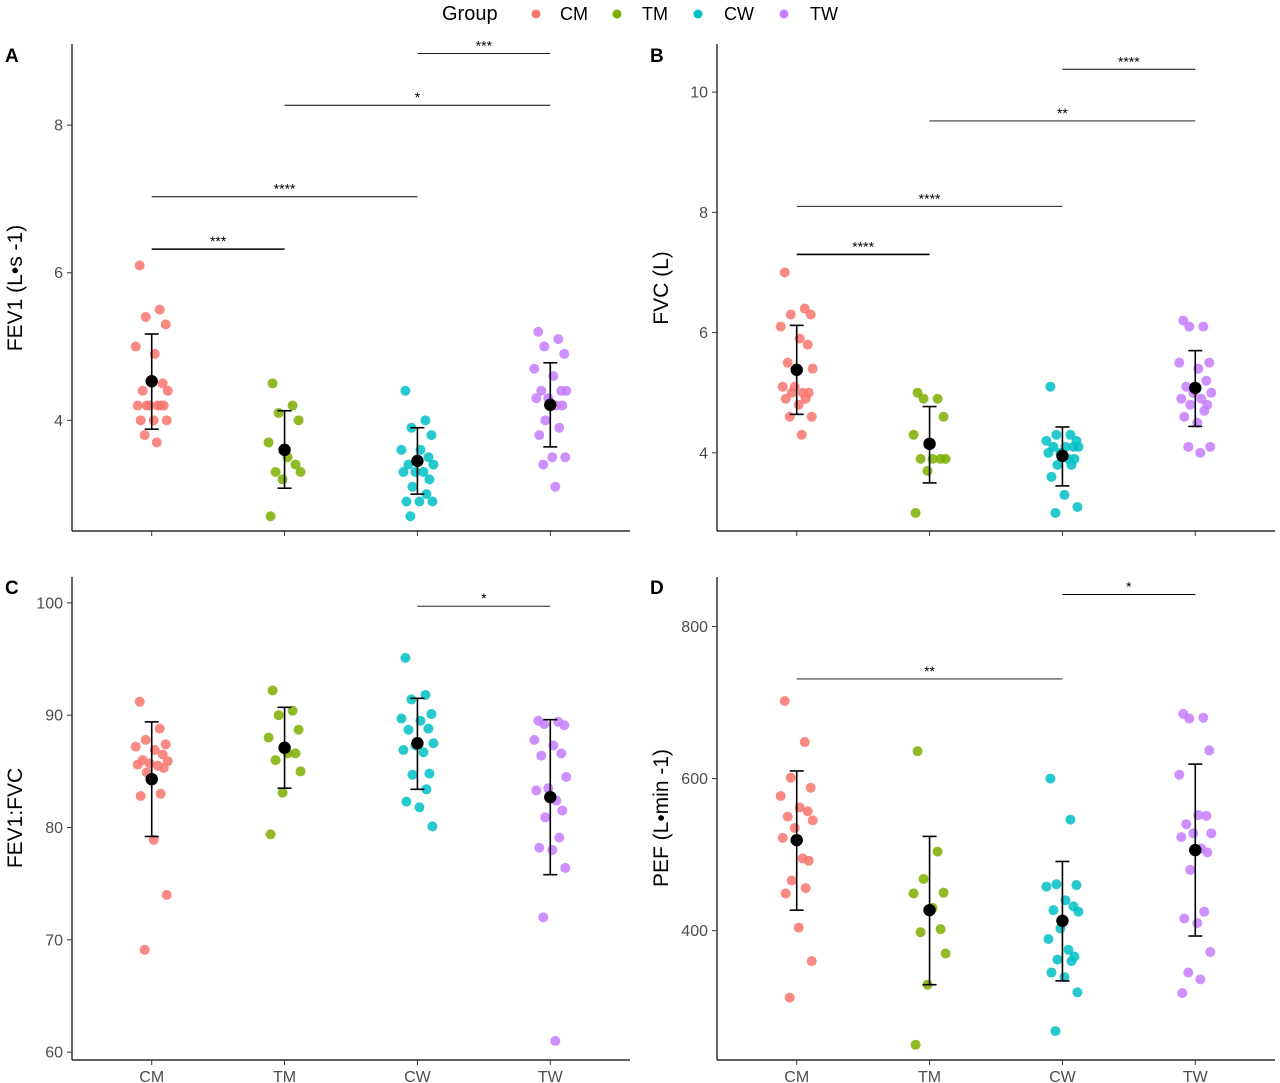 The height and width of the screenshot is (1083, 1280). What do you see at coordinates (54, 1053) in the screenshot?
I see `y-tick-label: 60` at bounding box center [54, 1053].